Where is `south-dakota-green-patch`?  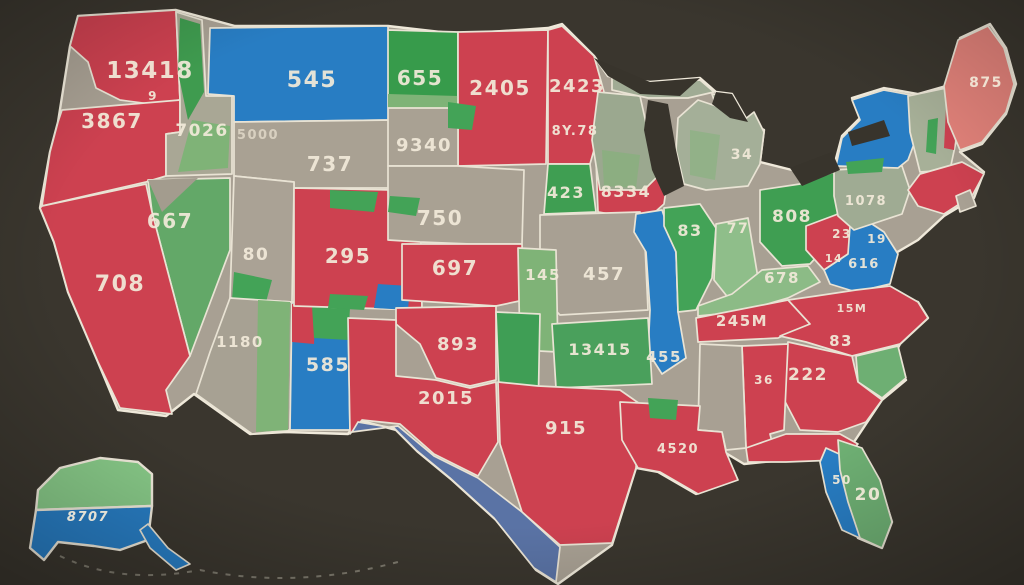
south-dakota-green-patch is located at coordinates (462, 116).